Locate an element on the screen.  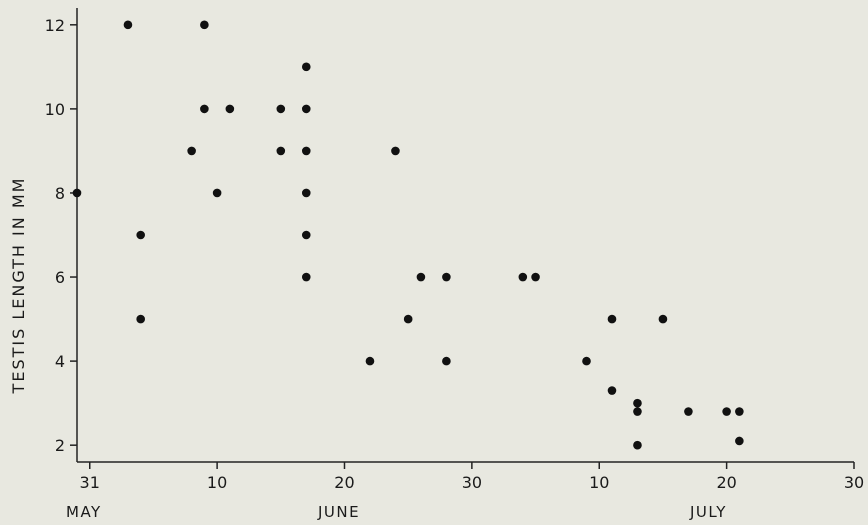
y-axis-label: TESTIS LENGTH IN MM is located at coordinates (18, 286).